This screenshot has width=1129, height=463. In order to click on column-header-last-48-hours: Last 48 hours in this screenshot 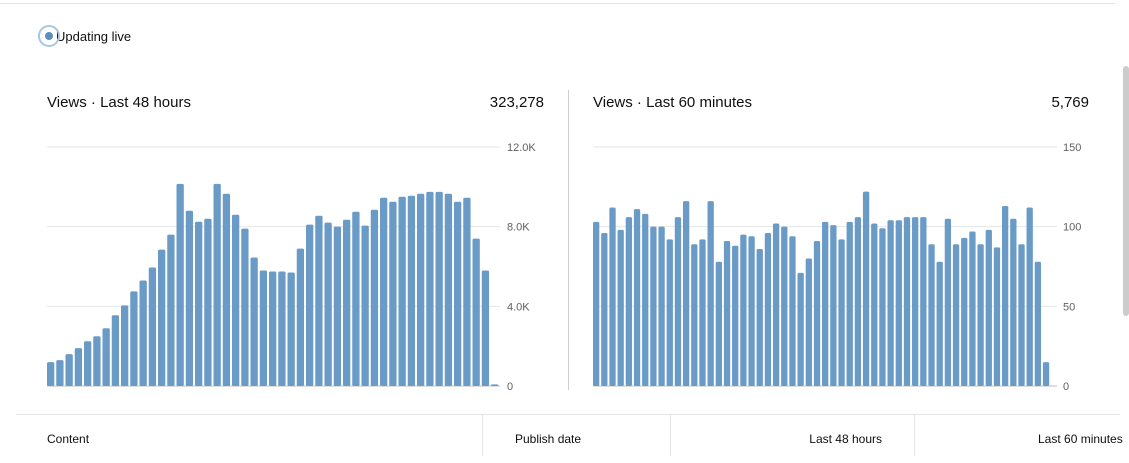, I will do `click(845, 439)`.